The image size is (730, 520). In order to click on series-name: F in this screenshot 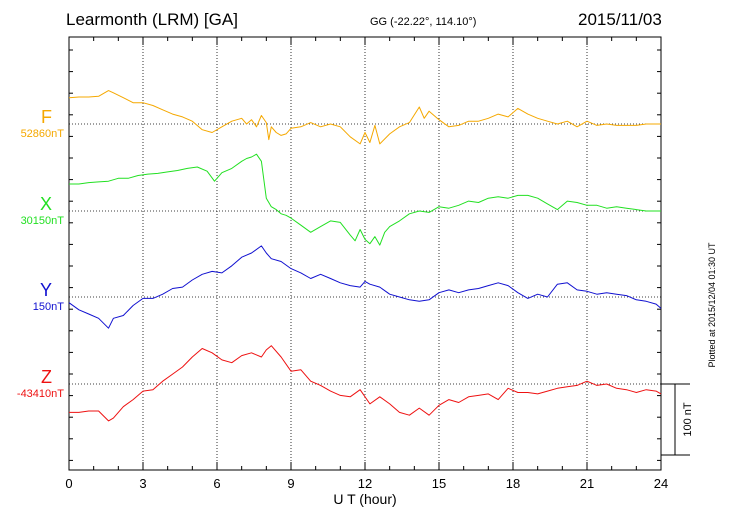, I will do `click(46, 117)`.